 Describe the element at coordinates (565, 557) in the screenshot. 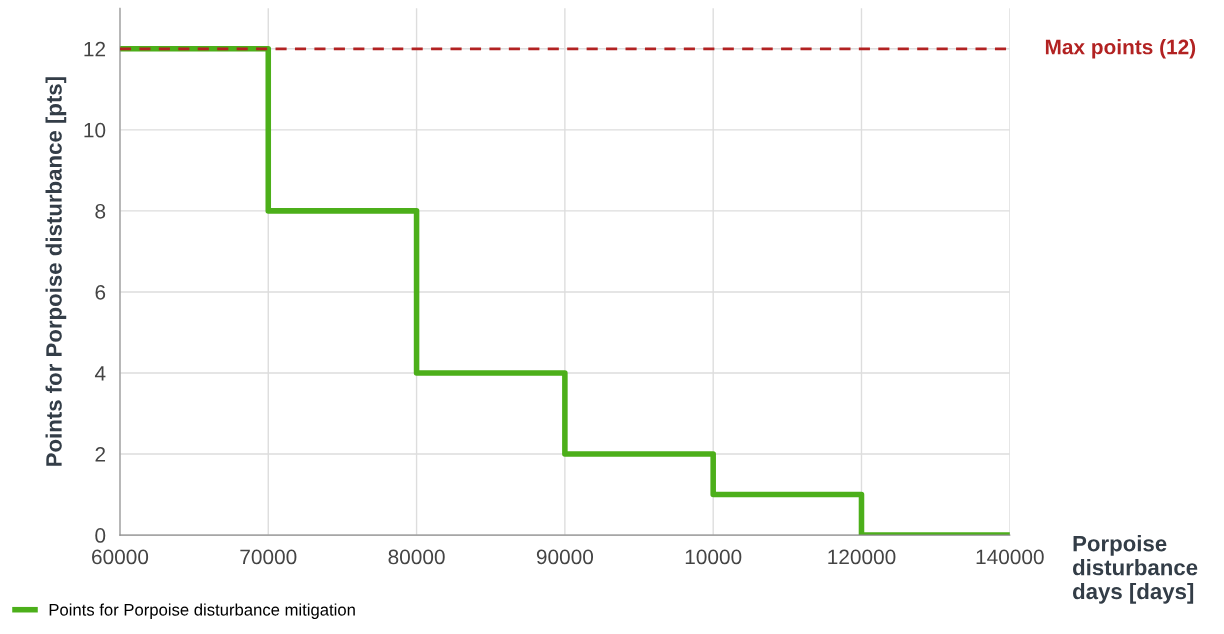

I see `x-tick-label: 90000` at that location.